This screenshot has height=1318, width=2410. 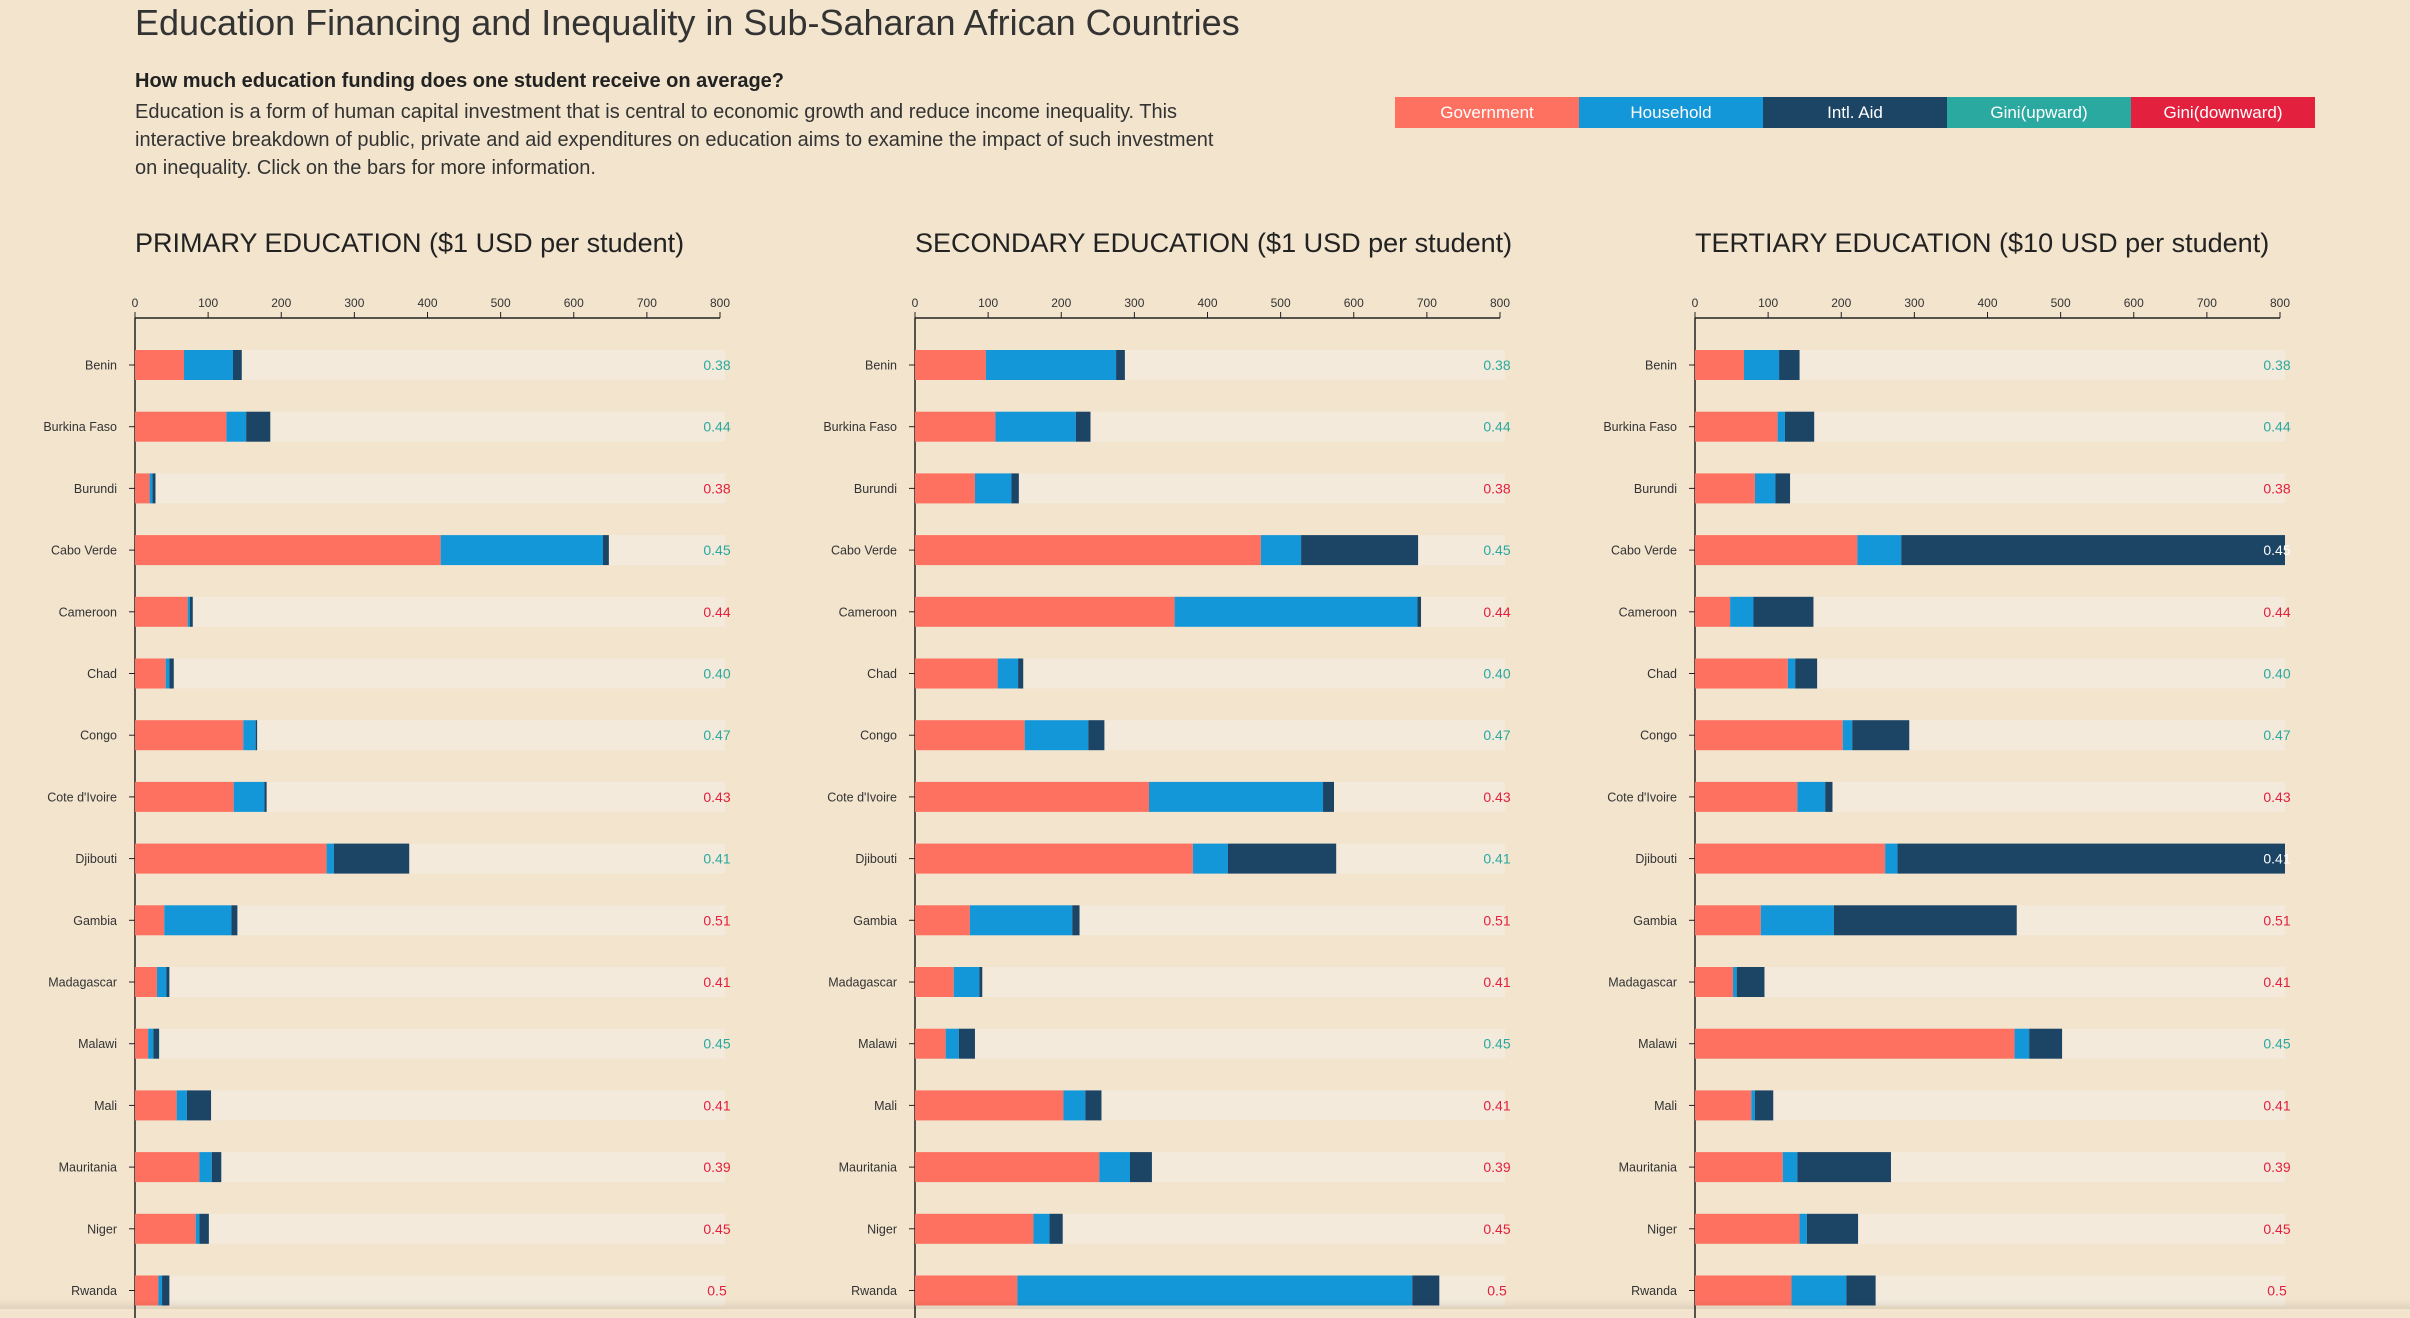 I want to click on bar-household-cabo-verde, so click(x=521, y=550).